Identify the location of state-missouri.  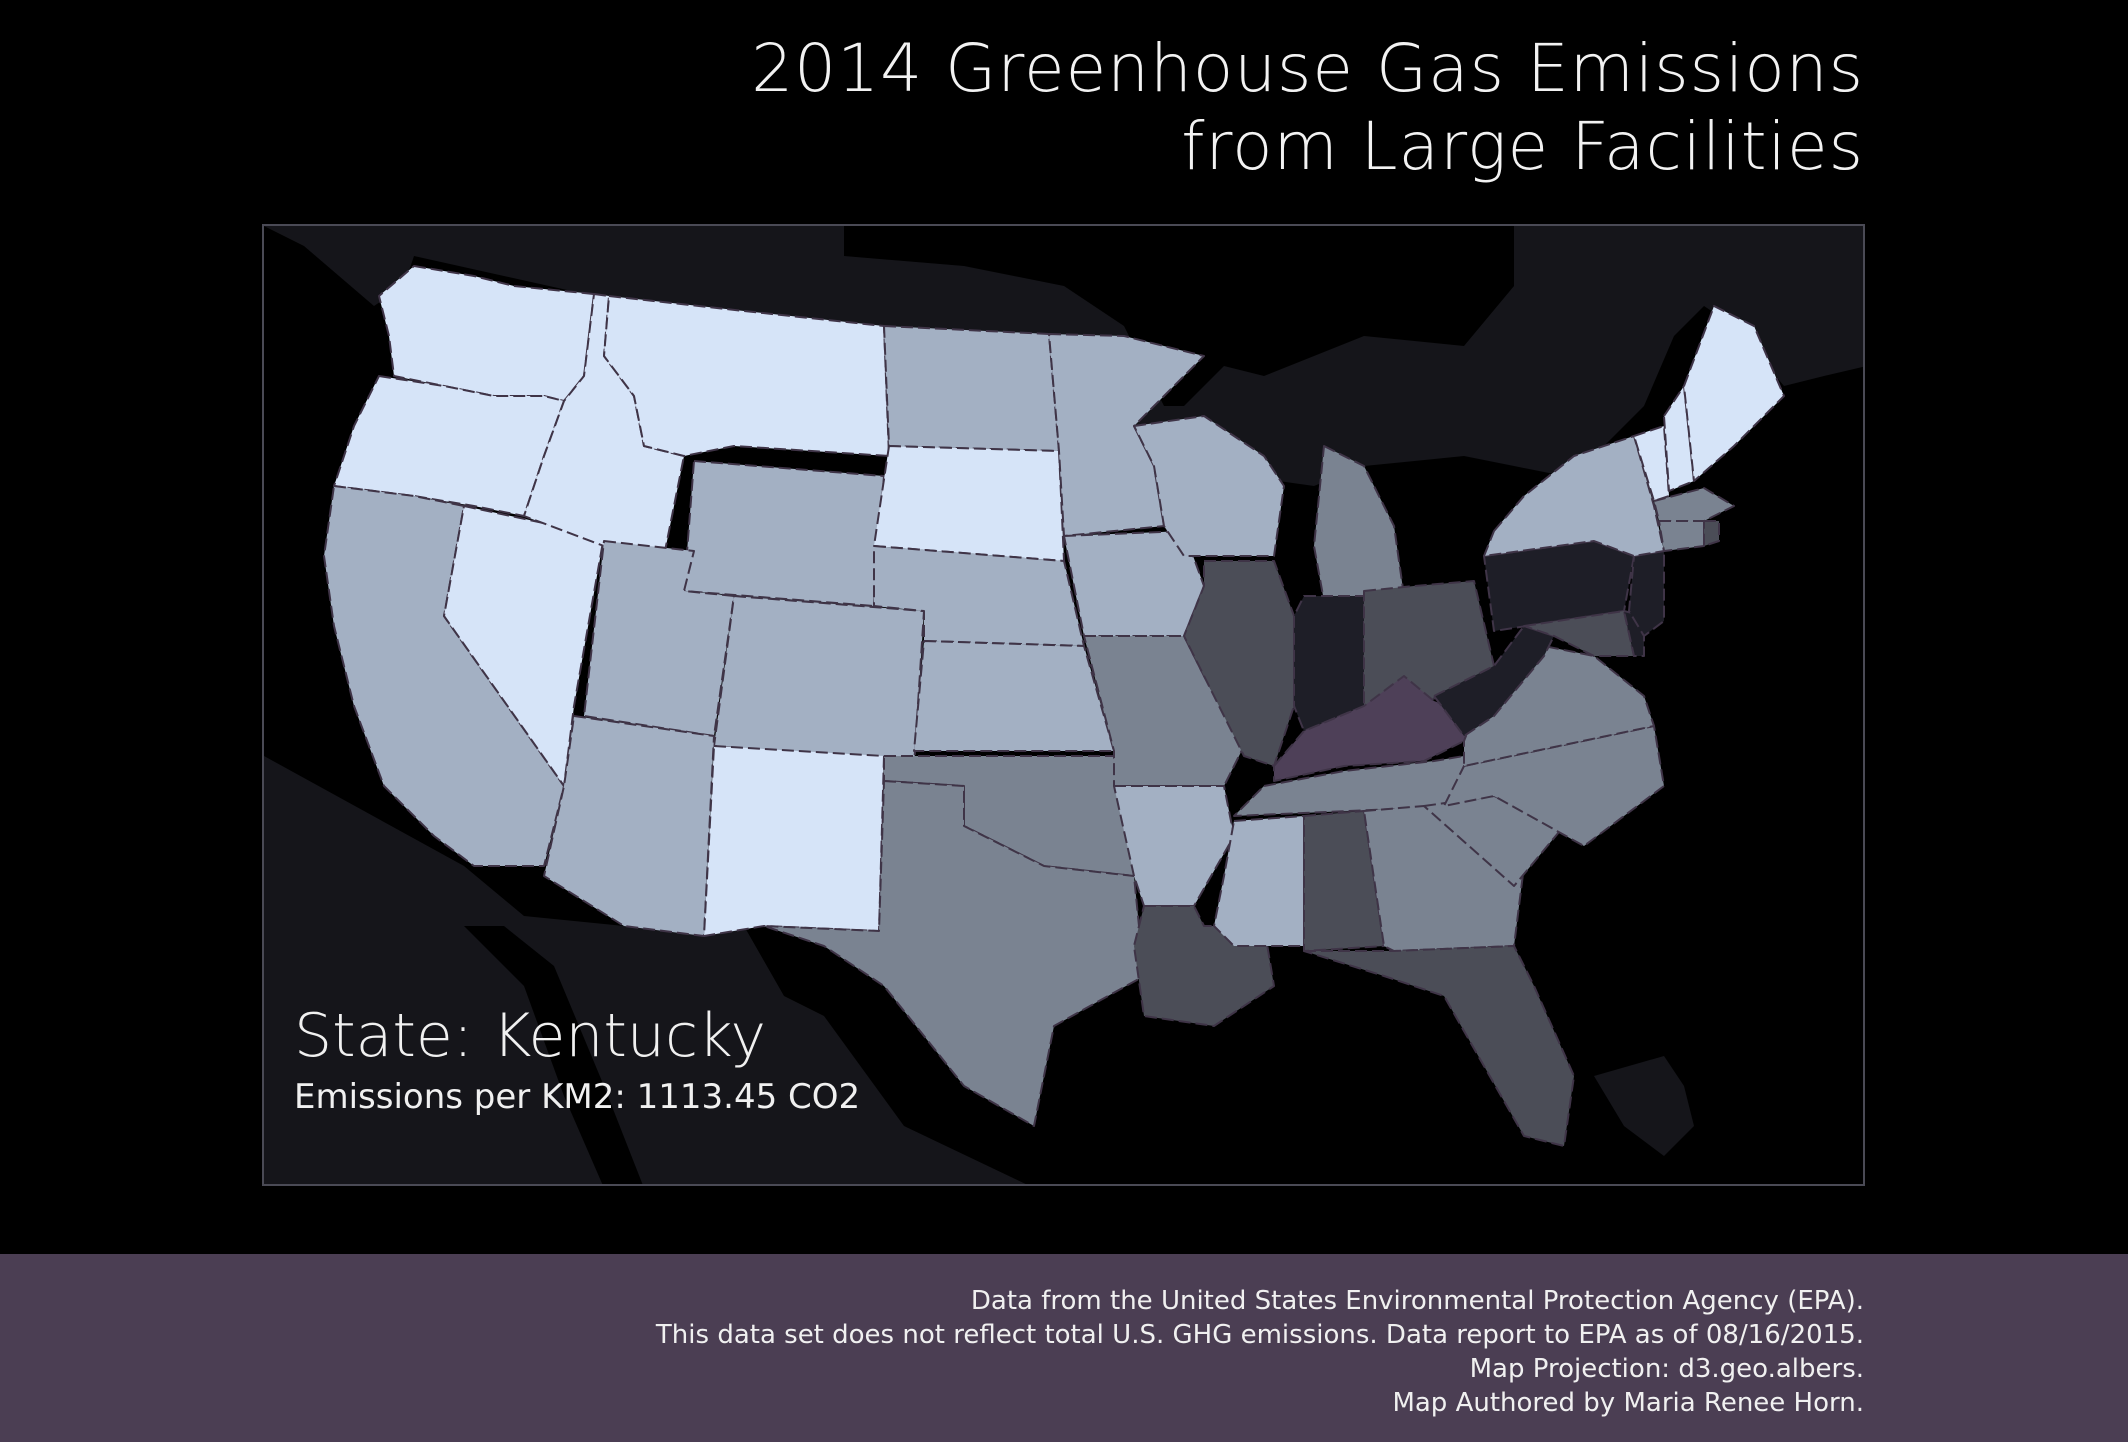
(1164, 711).